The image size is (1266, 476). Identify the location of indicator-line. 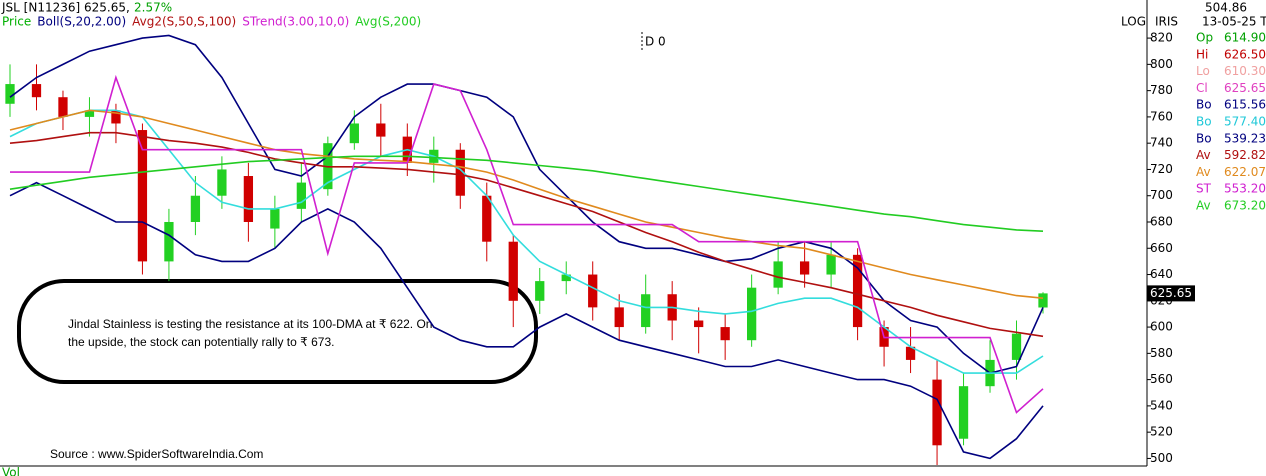
(526, 193).